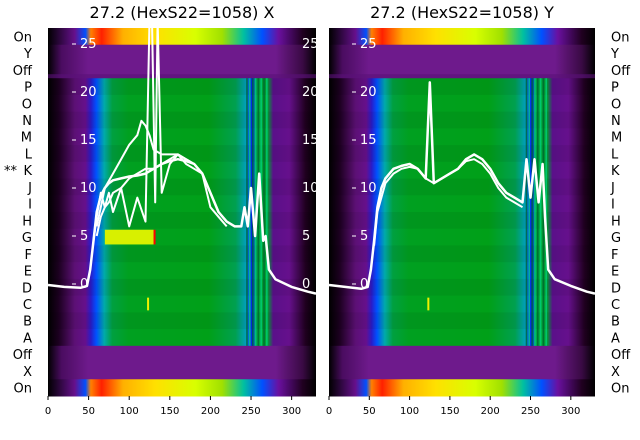 This screenshot has height=440, width=640. What do you see at coordinates (310, 188) in the screenshot?
I see `y-overlay-tick-label-right: 10` at bounding box center [310, 188].